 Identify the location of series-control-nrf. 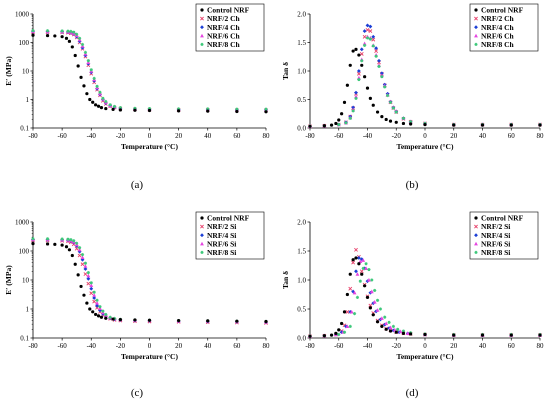
(149, 73).